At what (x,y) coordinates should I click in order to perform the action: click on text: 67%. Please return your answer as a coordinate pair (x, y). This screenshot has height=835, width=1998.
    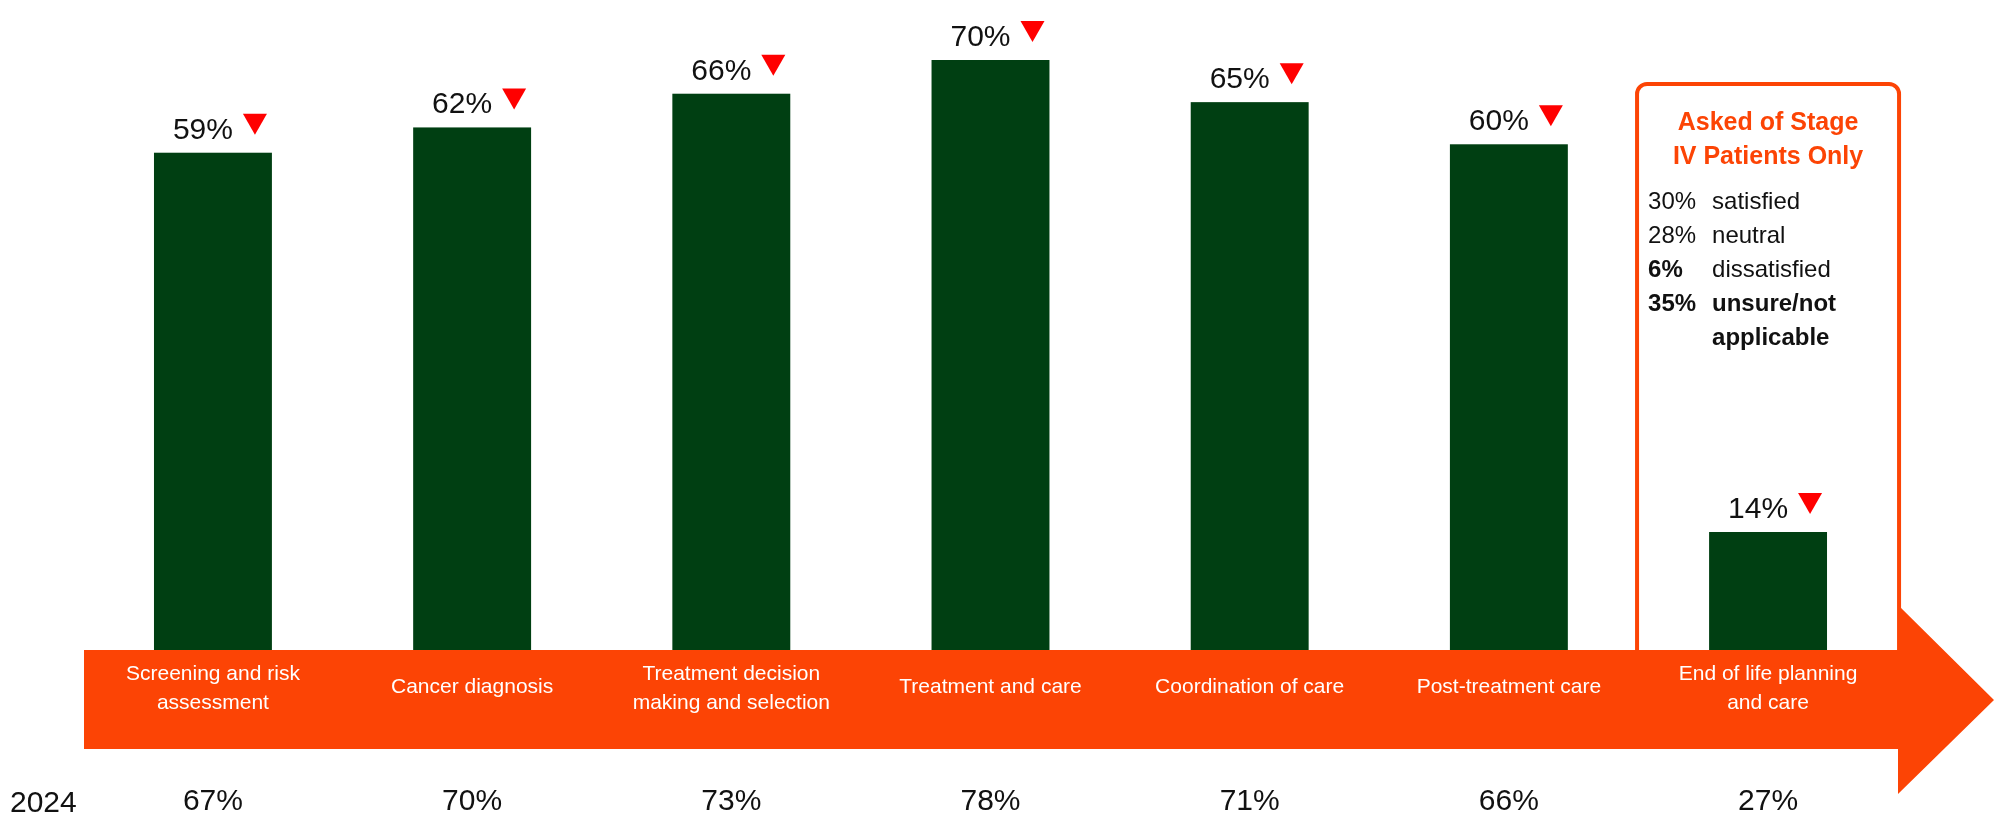
    Looking at the image, I should click on (212, 799).